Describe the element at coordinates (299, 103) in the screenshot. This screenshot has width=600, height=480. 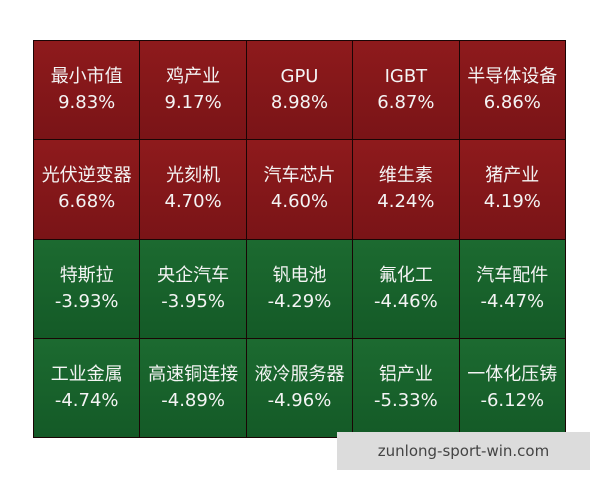
I see `sector-change: 8.98%` at that location.